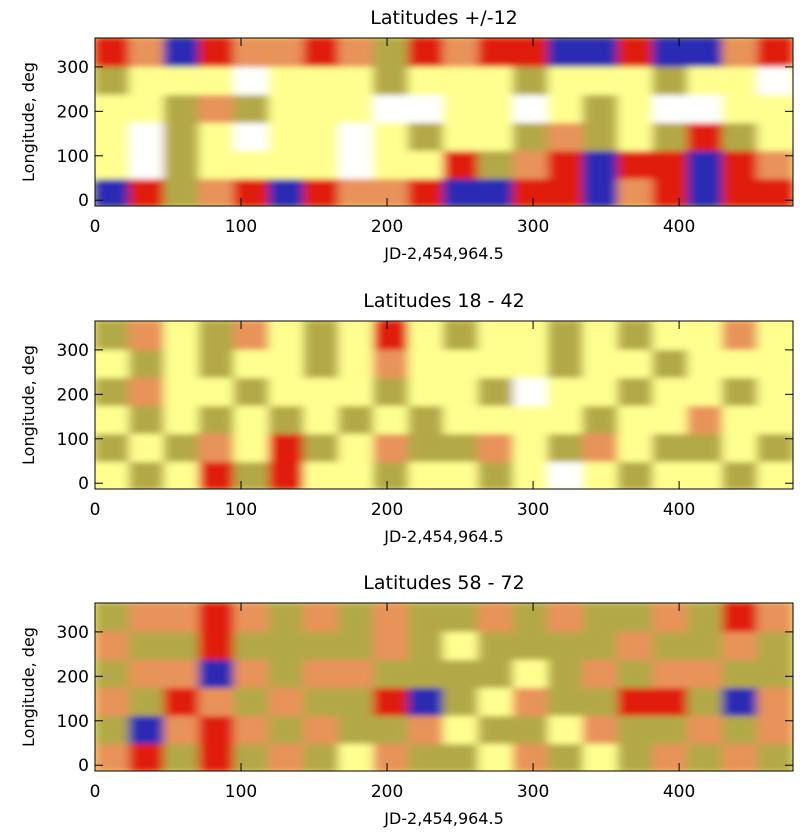 The height and width of the screenshot is (834, 807). Describe the element at coordinates (95, 792) in the screenshot. I see `x-tick-label: 0` at that location.